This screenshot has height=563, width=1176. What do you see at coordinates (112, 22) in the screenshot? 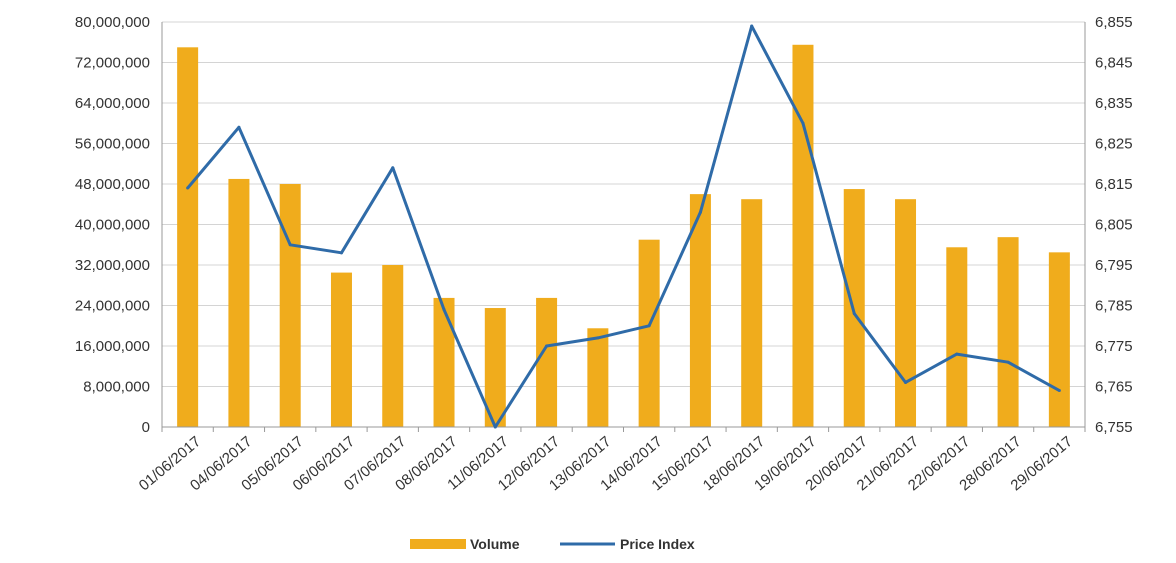
I see `y-left-tick-label: 80,000,000` at bounding box center [112, 22].